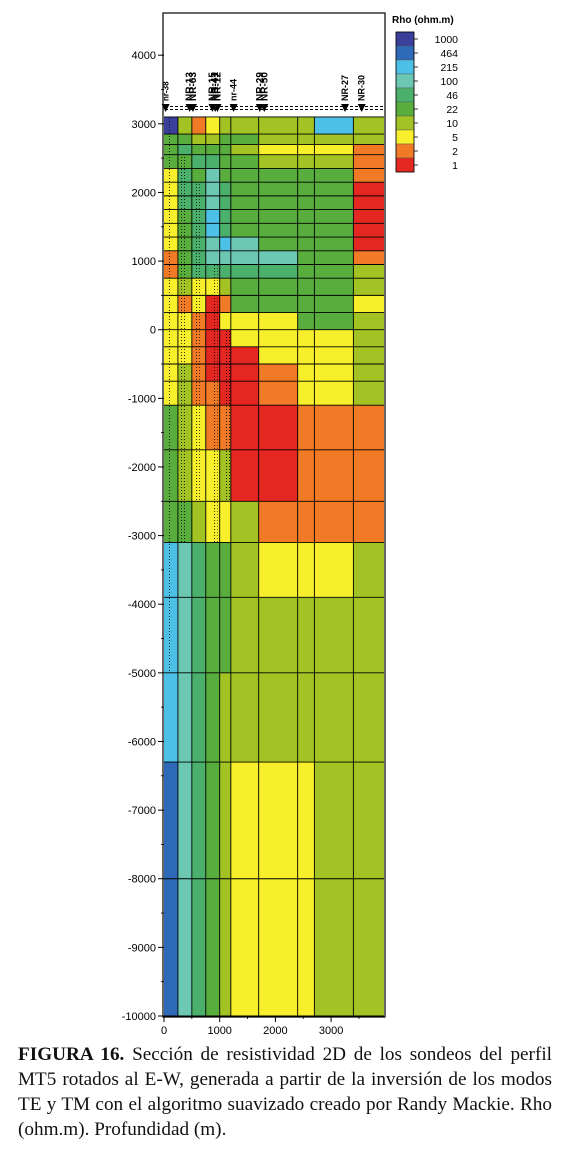 The width and height of the screenshot is (570, 1162). I want to click on station-triangle, so click(192, 108).